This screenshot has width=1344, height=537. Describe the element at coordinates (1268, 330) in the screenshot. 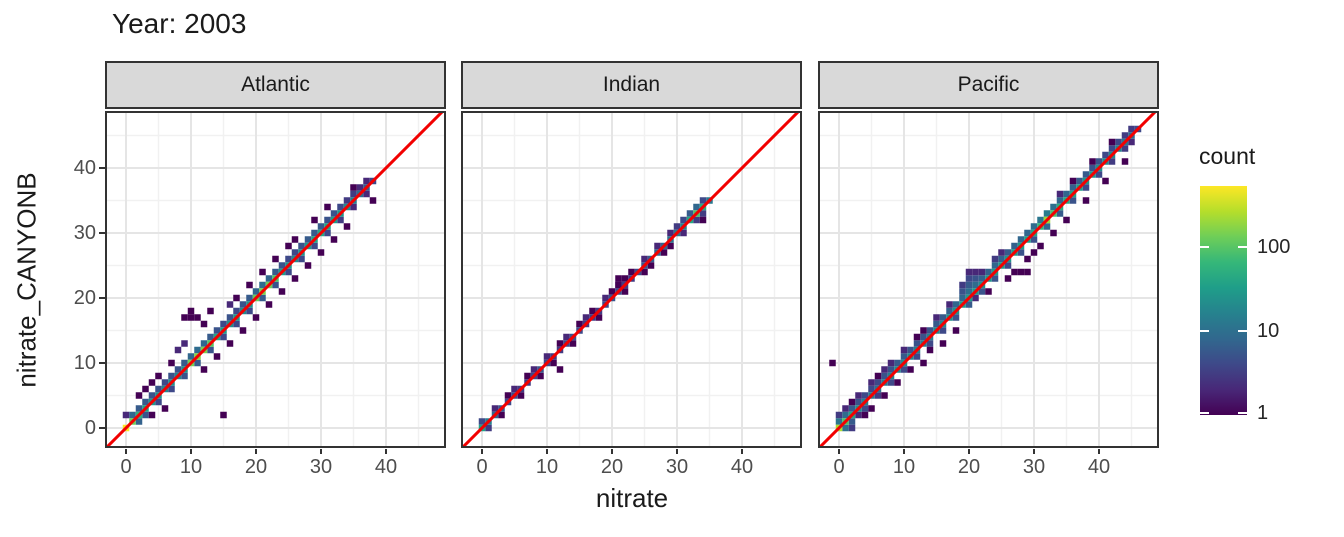

I see `legend-tick-label: 10` at that location.